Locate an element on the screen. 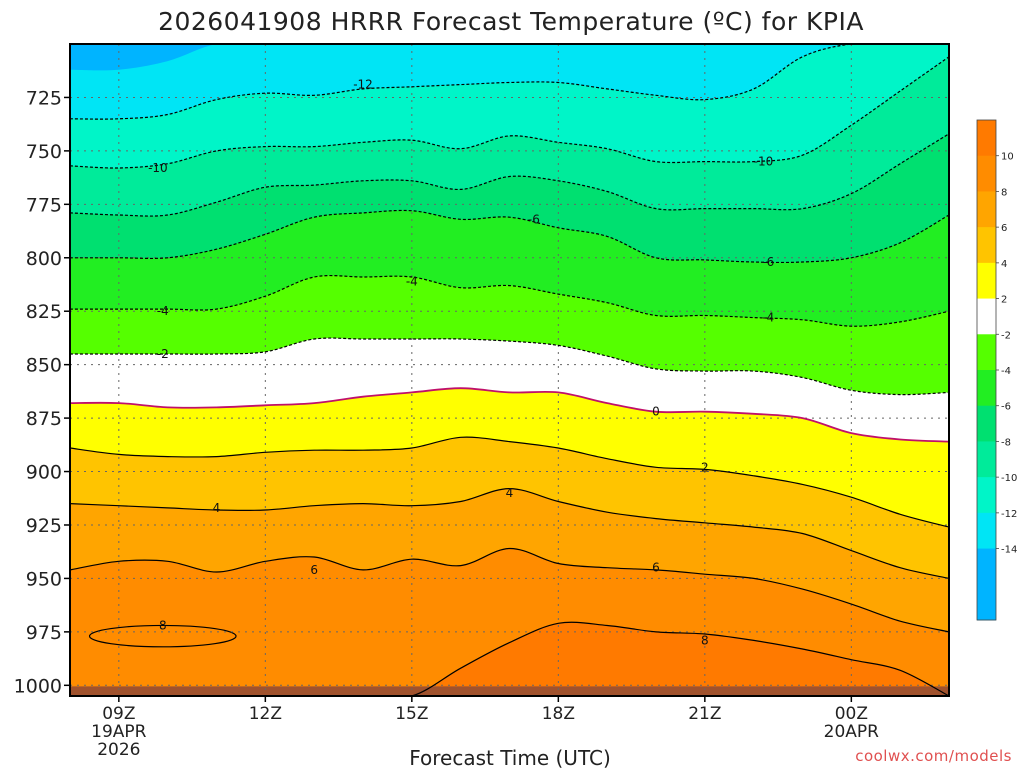 The image size is (1024, 768). contour-label: 2 is located at coordinates (705, 467).